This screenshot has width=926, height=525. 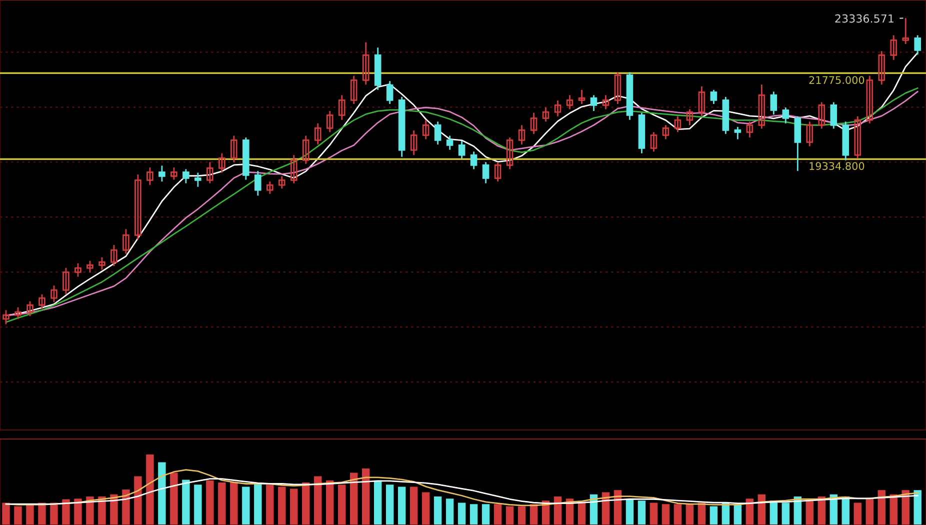 What do you see at coordinates (836, 80) in the screenshot?
I see `ref-line-label: 21775.000` at bounding box center [836, 80].